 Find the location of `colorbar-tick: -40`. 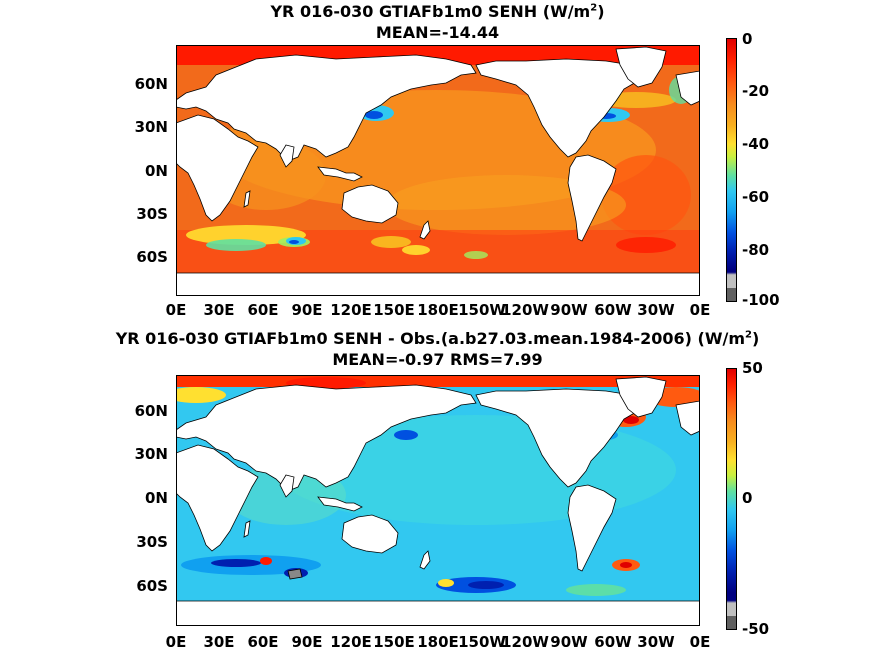

colorbar-tick: -40 is located at coordinates (756, 144).